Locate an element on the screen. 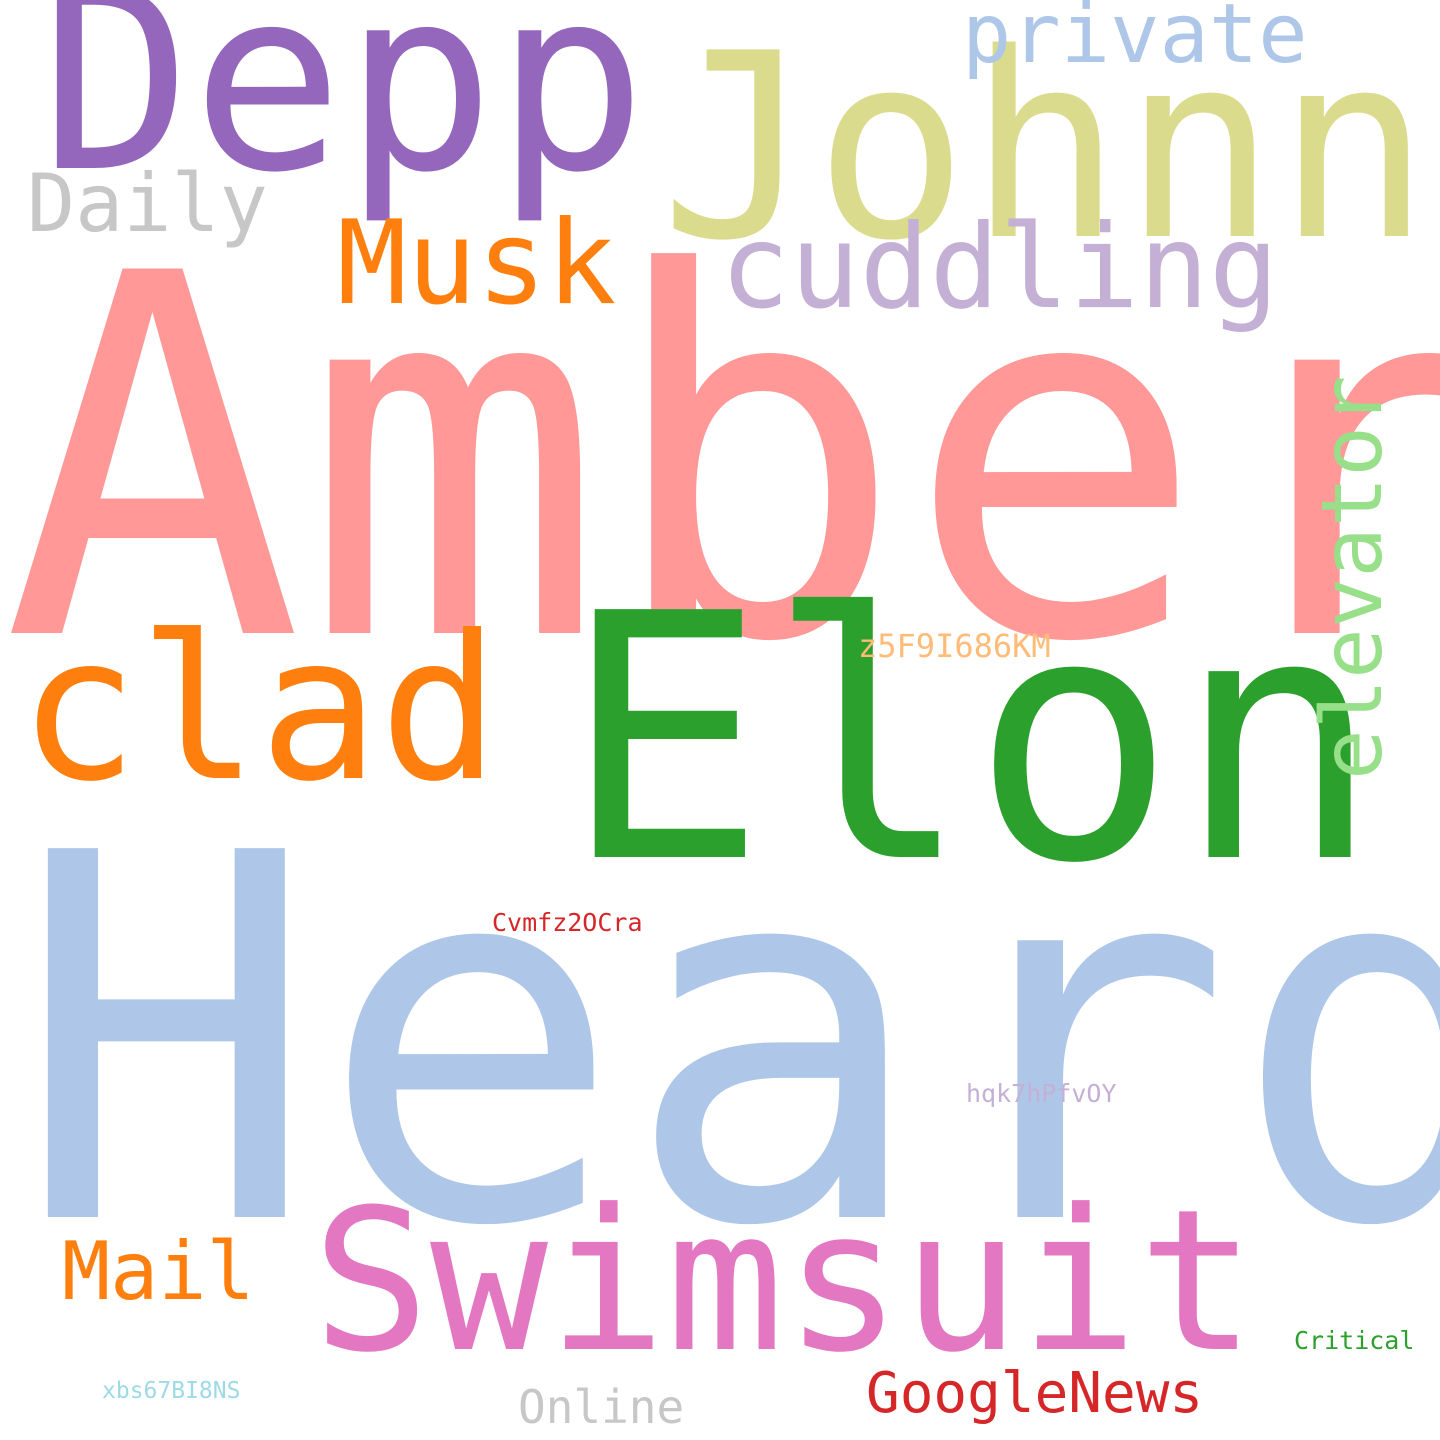 The width and height of the screenshot is (1440, 1440). word-hqk7hpfvoy: hqk7hPfvOY is located at coordinates (1041, 1093).